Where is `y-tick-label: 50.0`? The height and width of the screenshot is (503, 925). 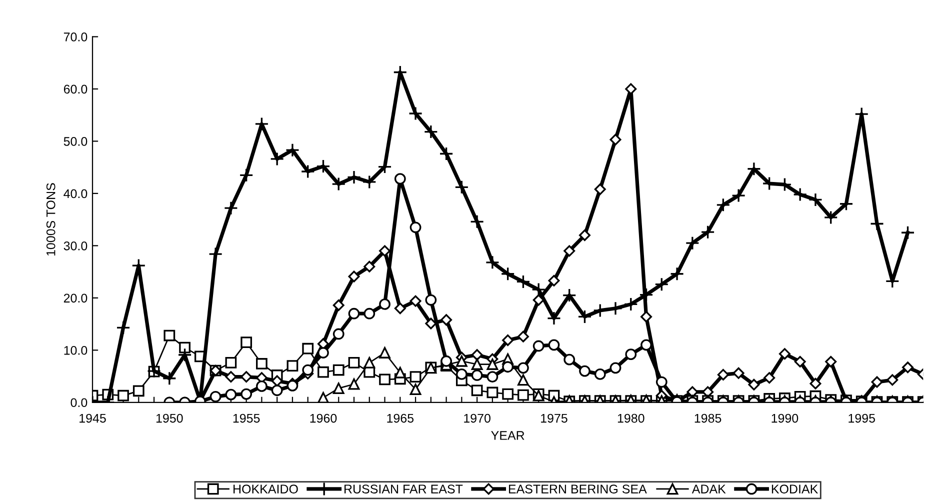
y-tick-label: 50.0 is located at coordinates (76, 141).